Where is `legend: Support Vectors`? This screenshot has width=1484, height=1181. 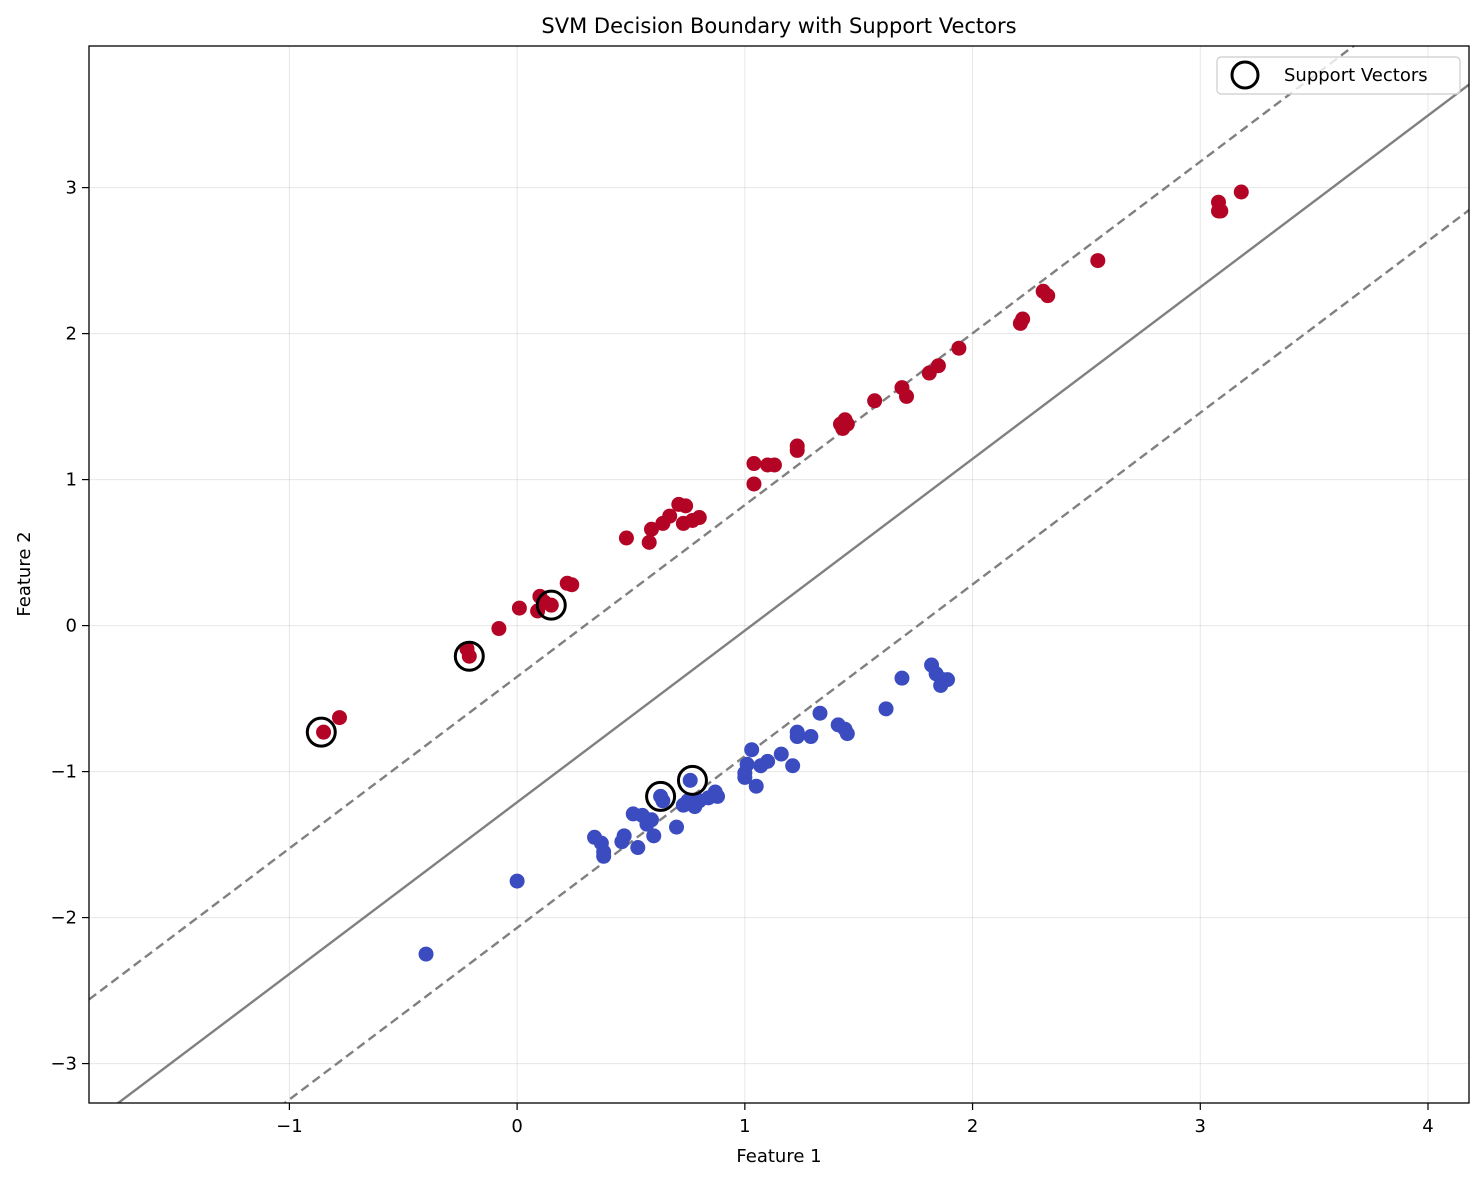
legend: Support Vectors is located at coordinates (1338, 75).